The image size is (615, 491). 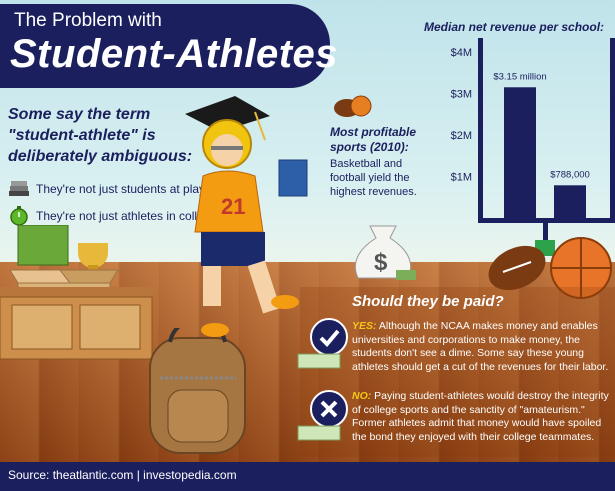 I want to click on bullet-text: They're not just students at play, so click(x=121, y=189).